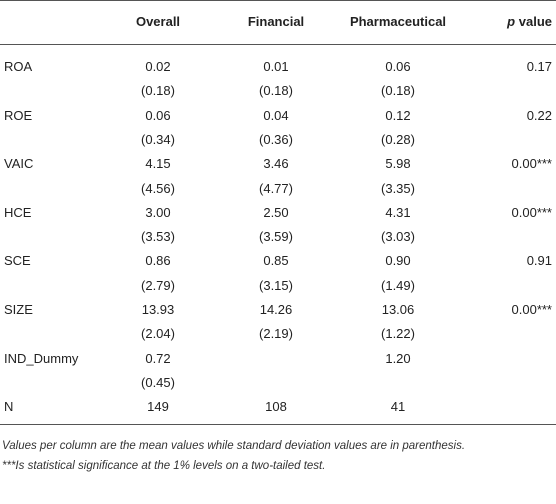  Describe the element at coordinates (398, 188) in the screenshot. I see `value-cell: (3.35)` at that location.